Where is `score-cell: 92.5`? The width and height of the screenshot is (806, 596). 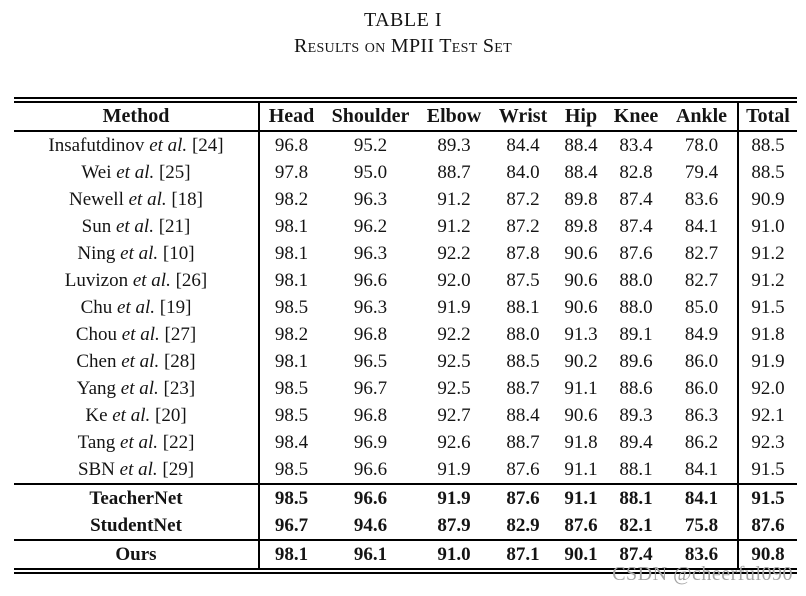 score-cell: 92.5 is located at coordinates (454, 388).